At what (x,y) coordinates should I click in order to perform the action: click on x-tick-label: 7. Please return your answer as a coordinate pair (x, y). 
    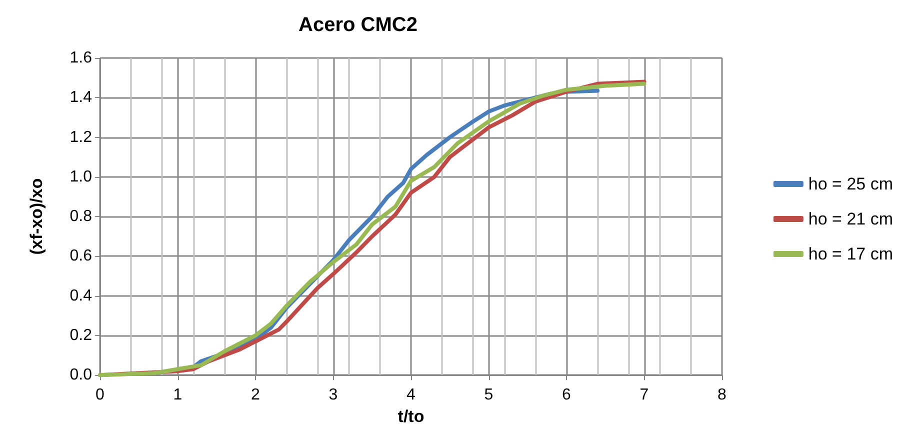
    Looking at the image, I should click on (644, 395).